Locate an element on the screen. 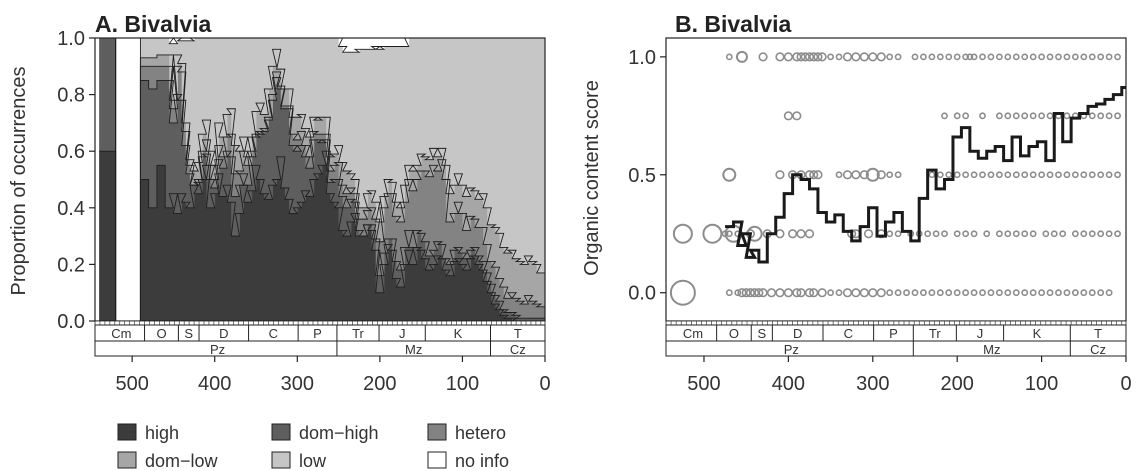 The image size is (1138, 471). period-label-T: T is located at coordinates (1098, 333).